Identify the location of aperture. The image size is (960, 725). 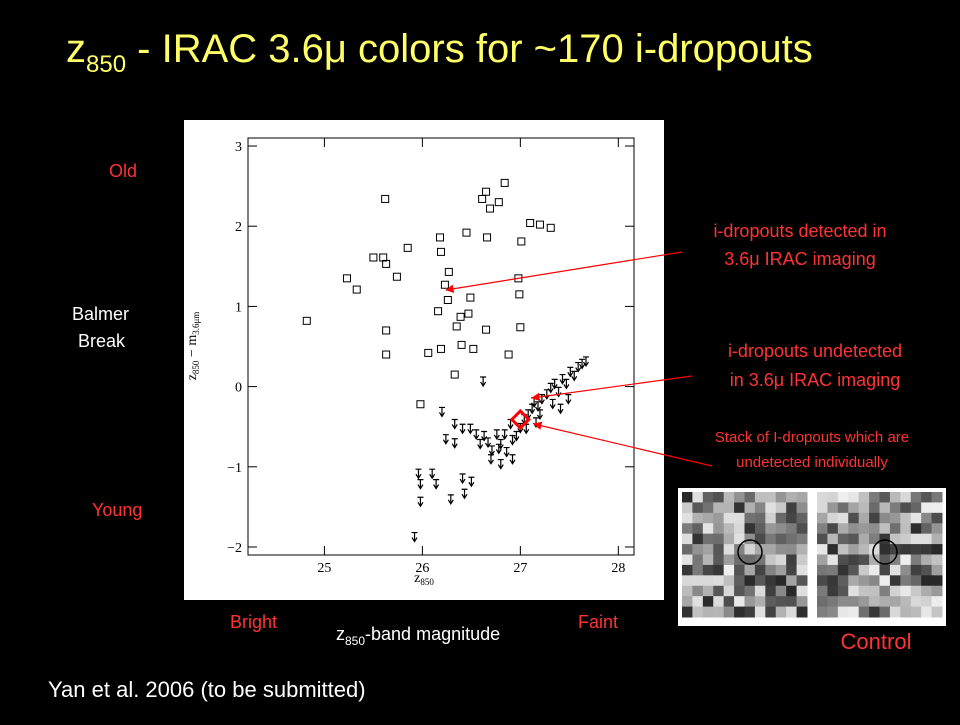
(750, 552).